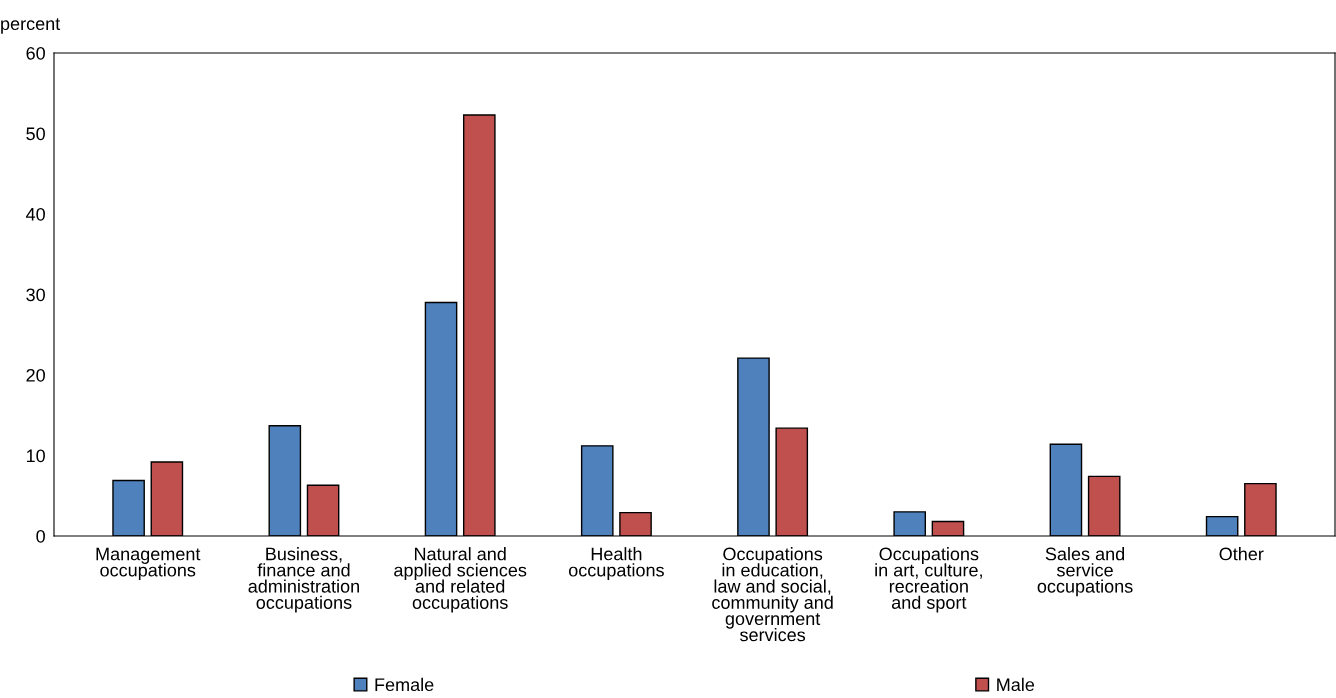  What do you see at coordinates (772, 594) in the screenshot?
I see `x-tick-label: Occupations in education, law and social, community and government services` at bounding box center [772, 594].